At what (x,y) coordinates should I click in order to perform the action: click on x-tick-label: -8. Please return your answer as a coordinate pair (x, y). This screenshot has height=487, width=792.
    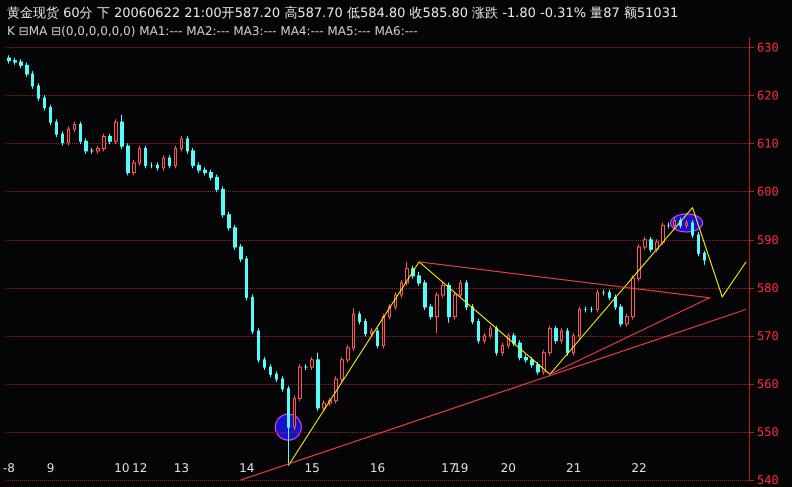
    Looking at the image, I should click on (8, 468).